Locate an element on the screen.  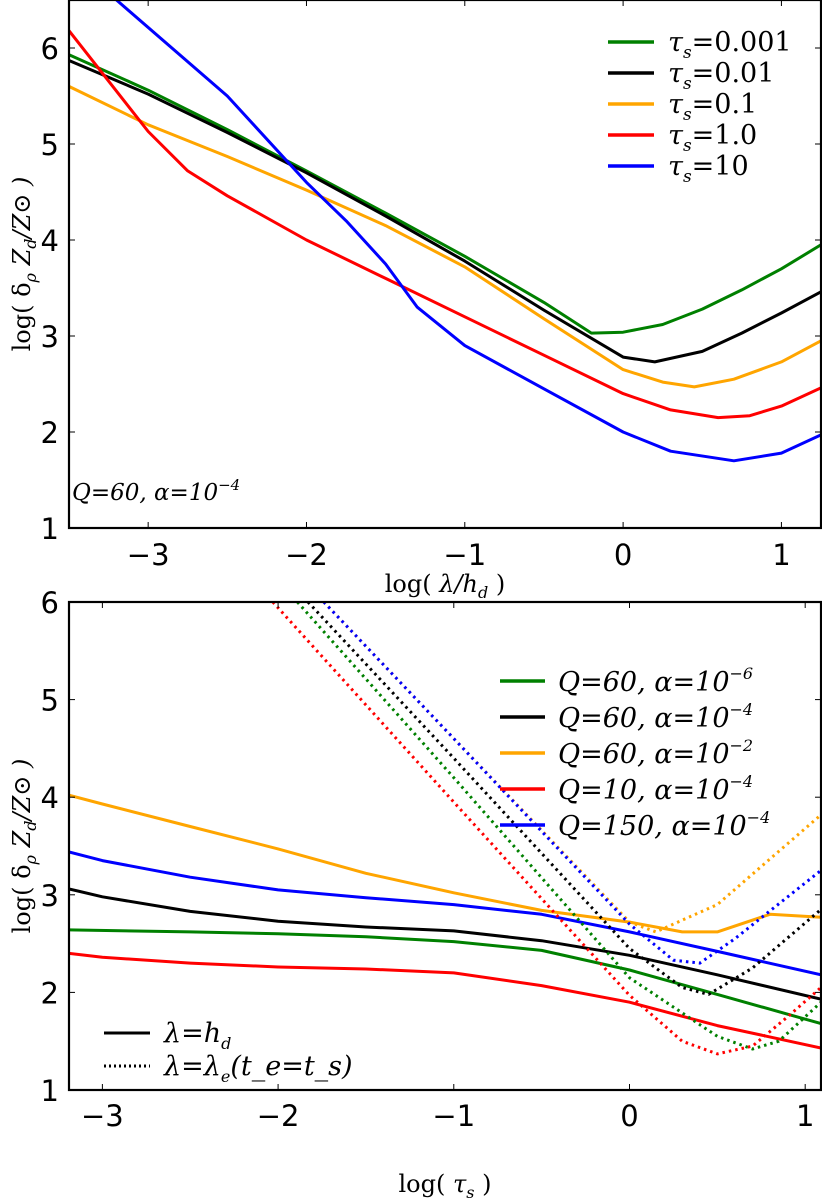
line-style-legend-label: λ=λe(t_e=t_s) is located at coordinates (258, 1068).